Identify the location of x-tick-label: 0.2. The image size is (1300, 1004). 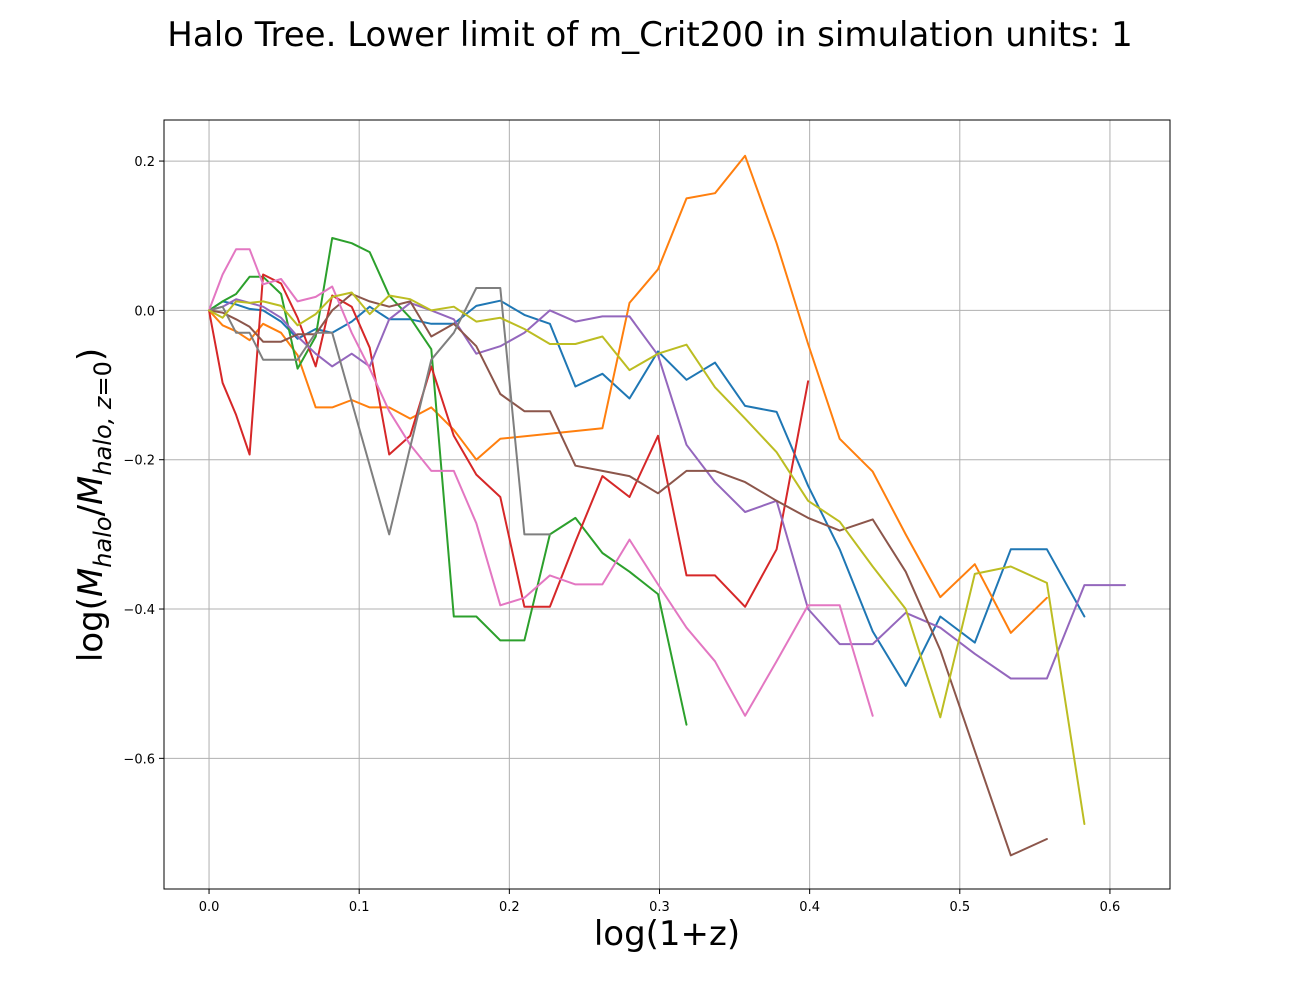
(509, 907).